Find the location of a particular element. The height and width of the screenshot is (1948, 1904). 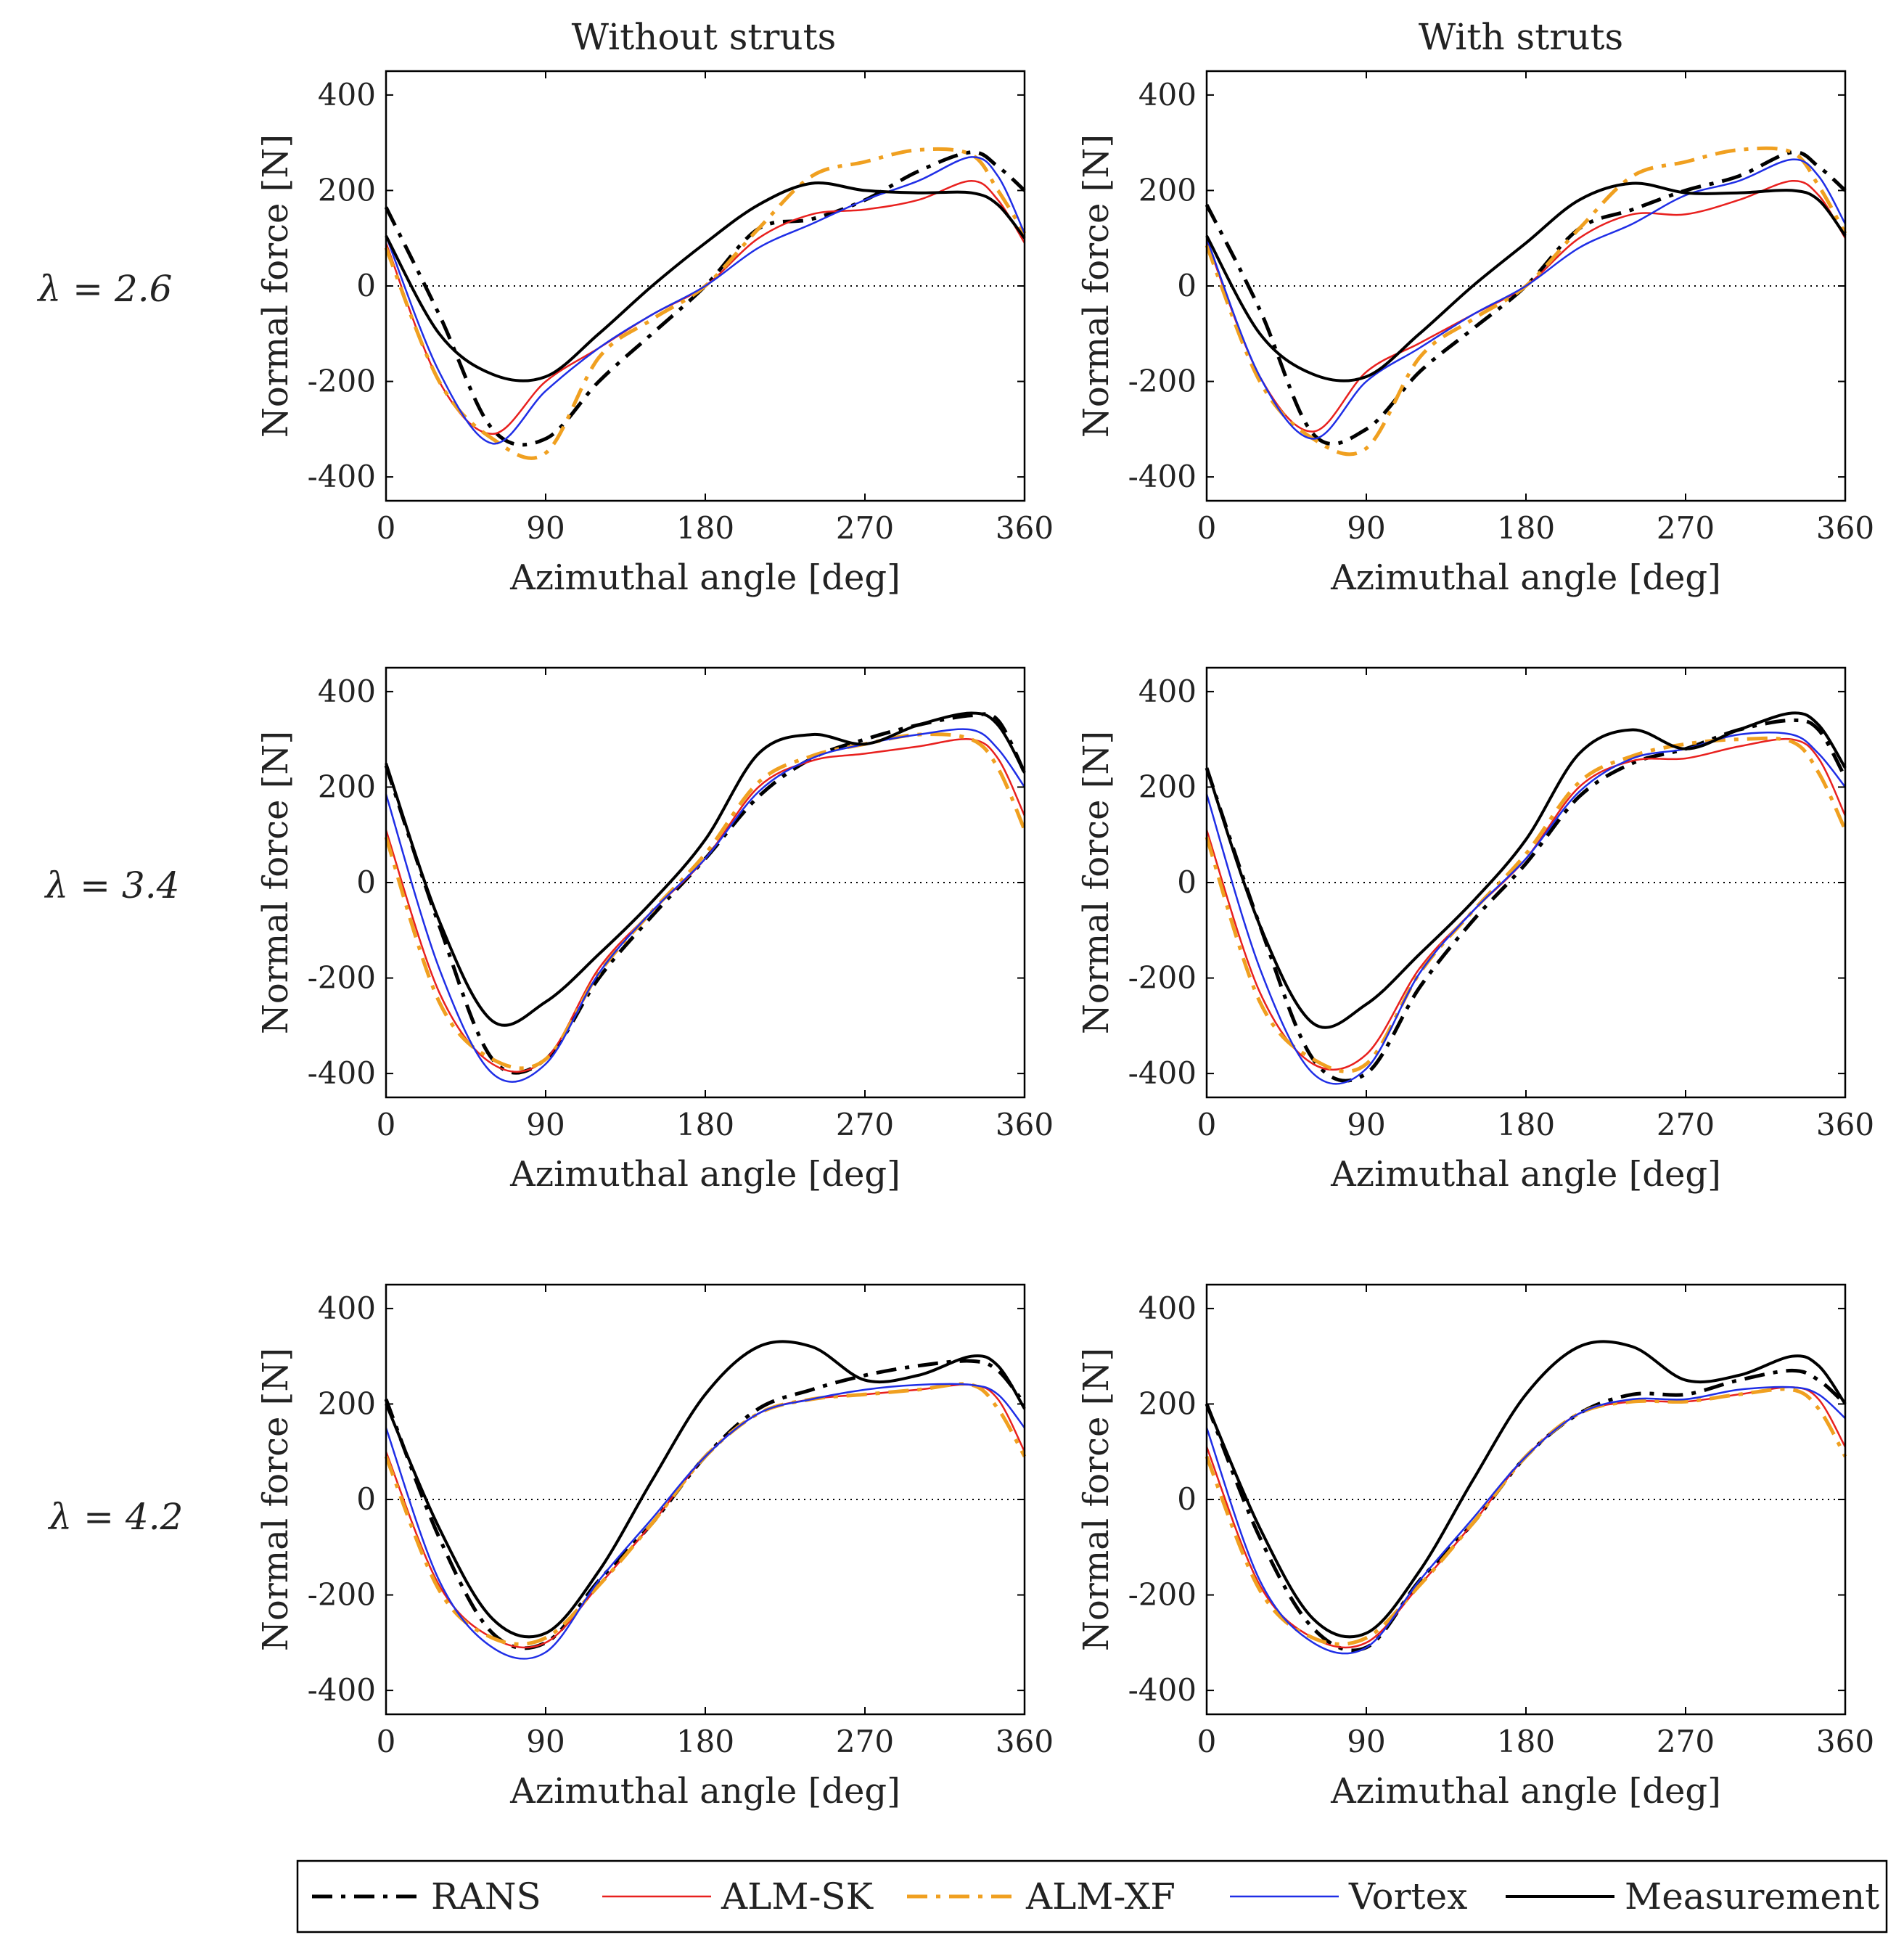

legend-label: RANS is located at coordinates (486, 1897).